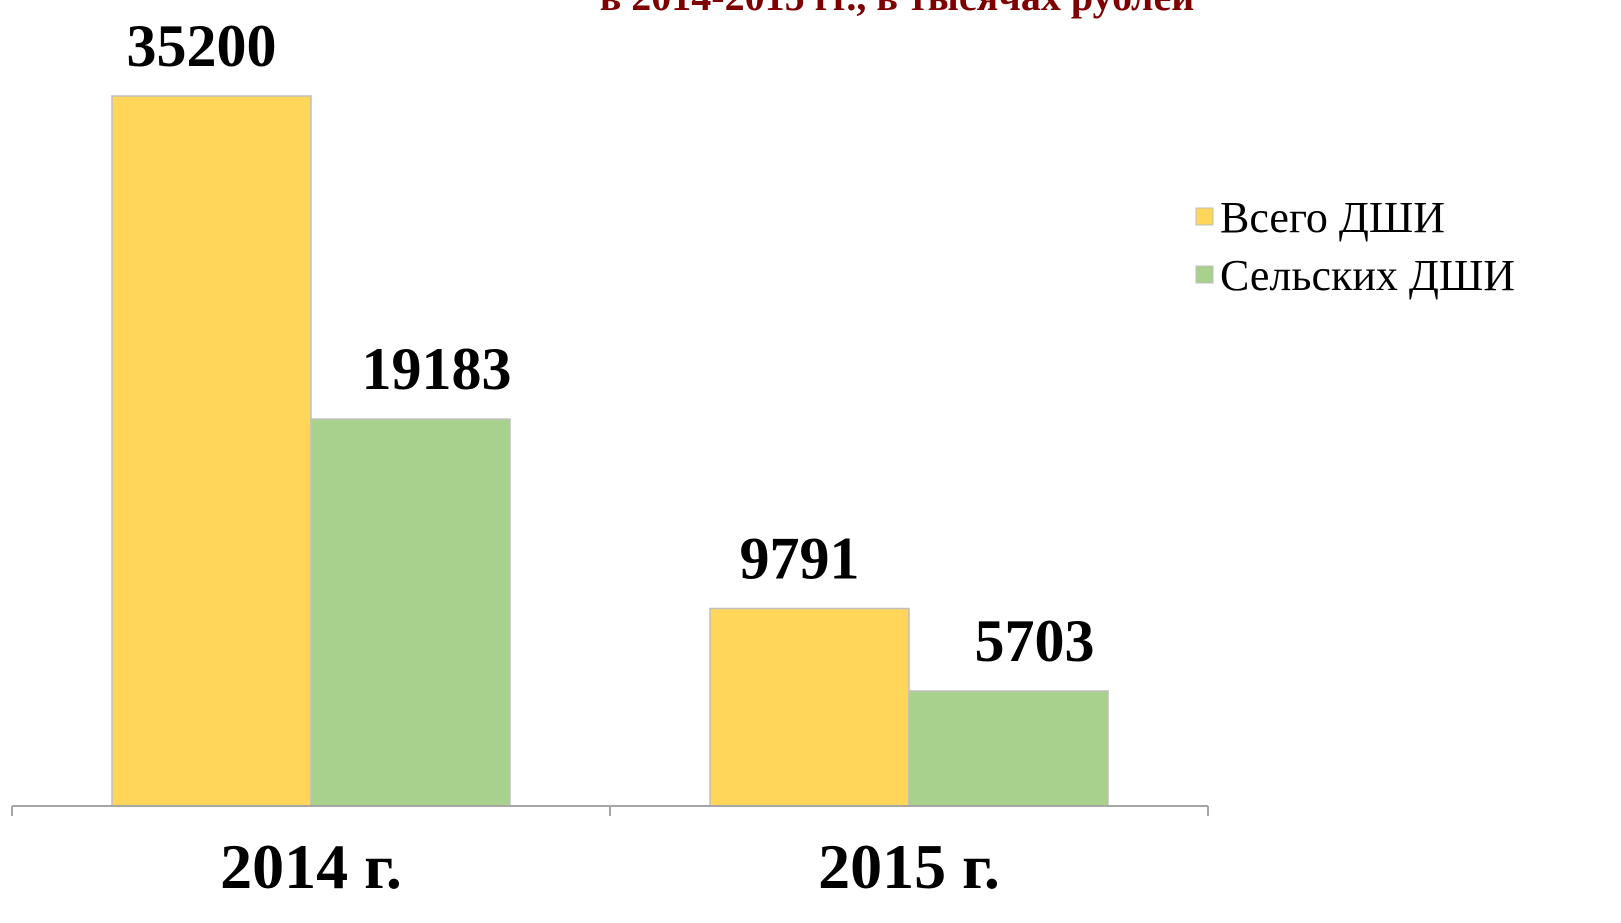 Image resolution: width=1621 pixels, height=923 pixels. What do you see at coordinates (1367, 275) in the screenshot?
I see `legend-label: Сельских ДШИ` at bounding box center [1367, 275].